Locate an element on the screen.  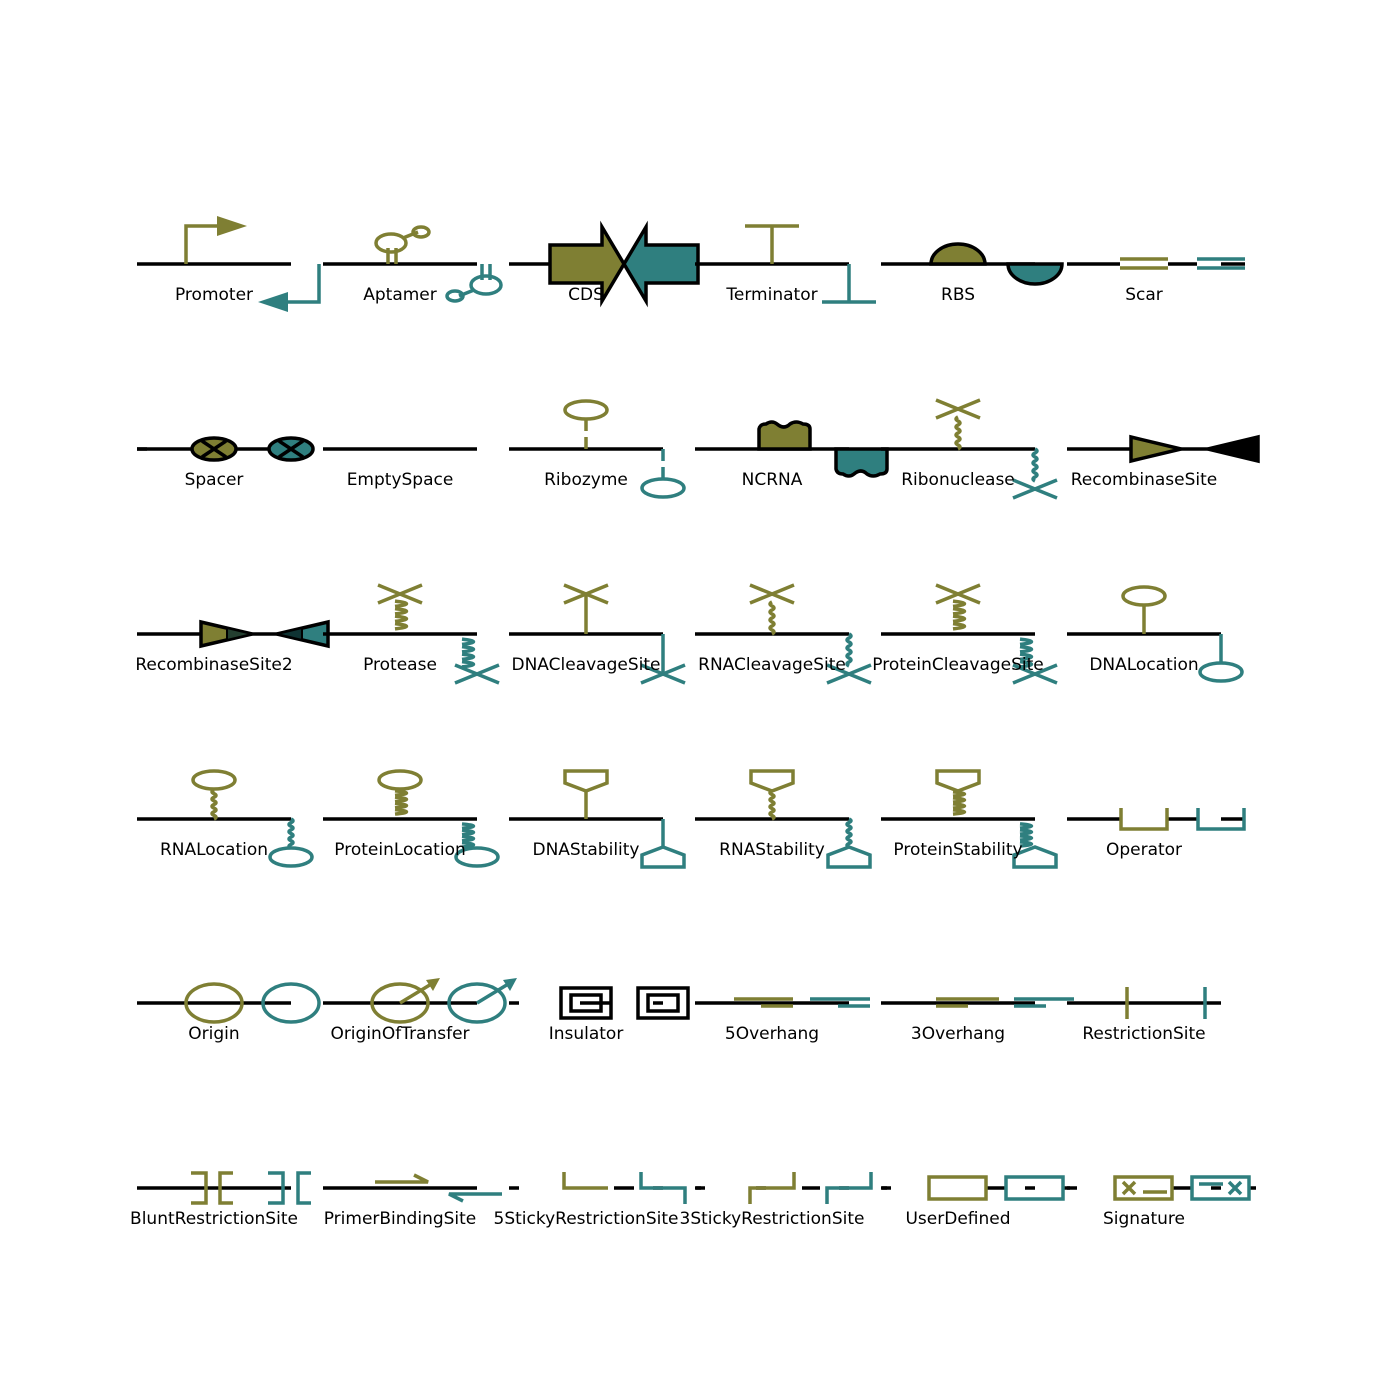
blunt-restriction-site-symbol is located at coordinates (251, 1188).